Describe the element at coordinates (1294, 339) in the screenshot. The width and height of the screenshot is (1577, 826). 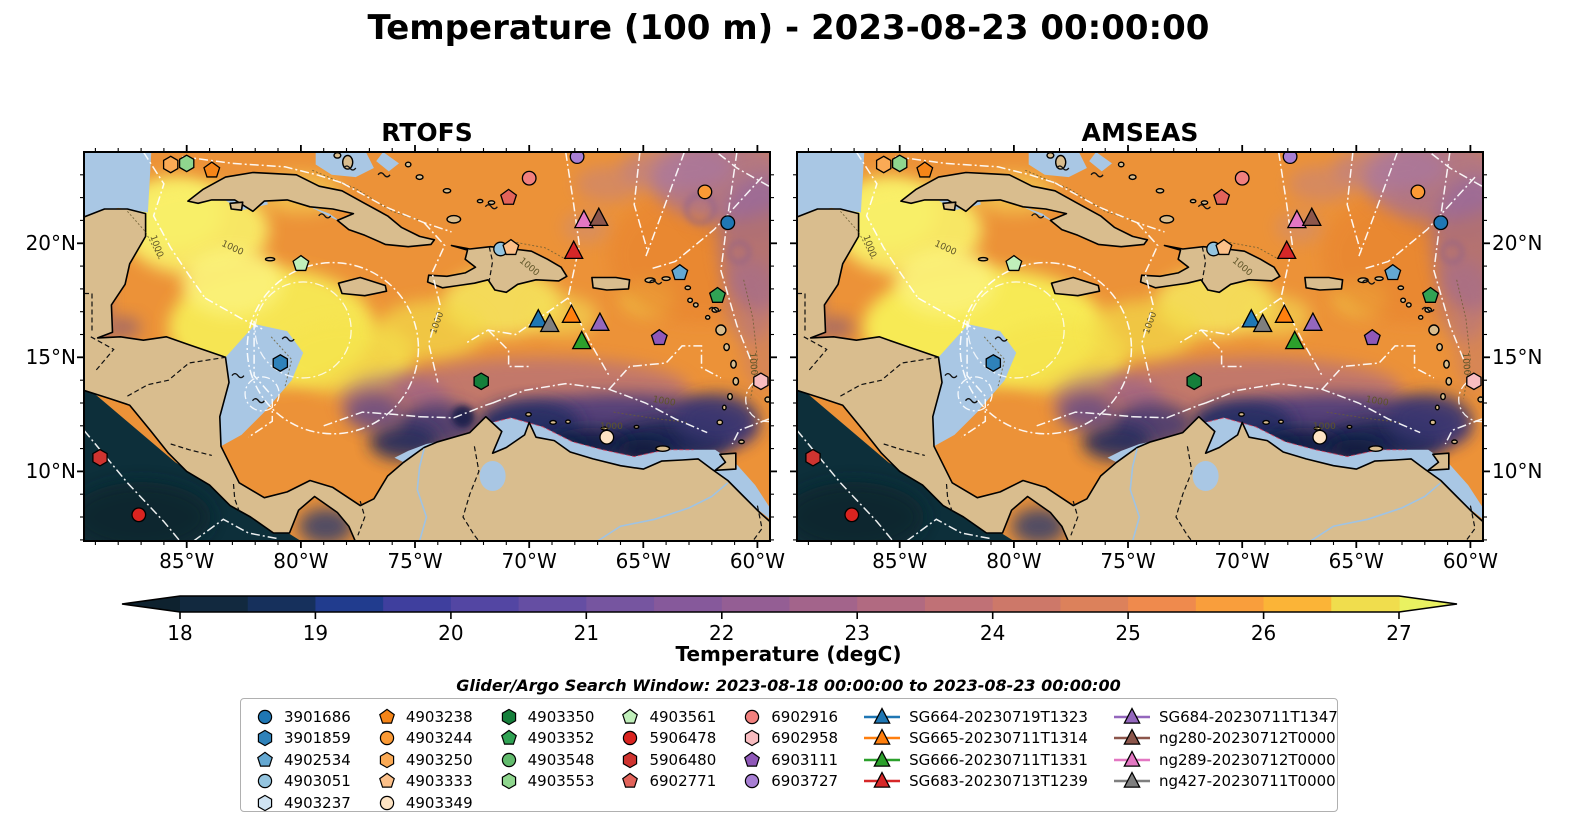
I see `map-marker-SG666-20230711T1331` at that location.